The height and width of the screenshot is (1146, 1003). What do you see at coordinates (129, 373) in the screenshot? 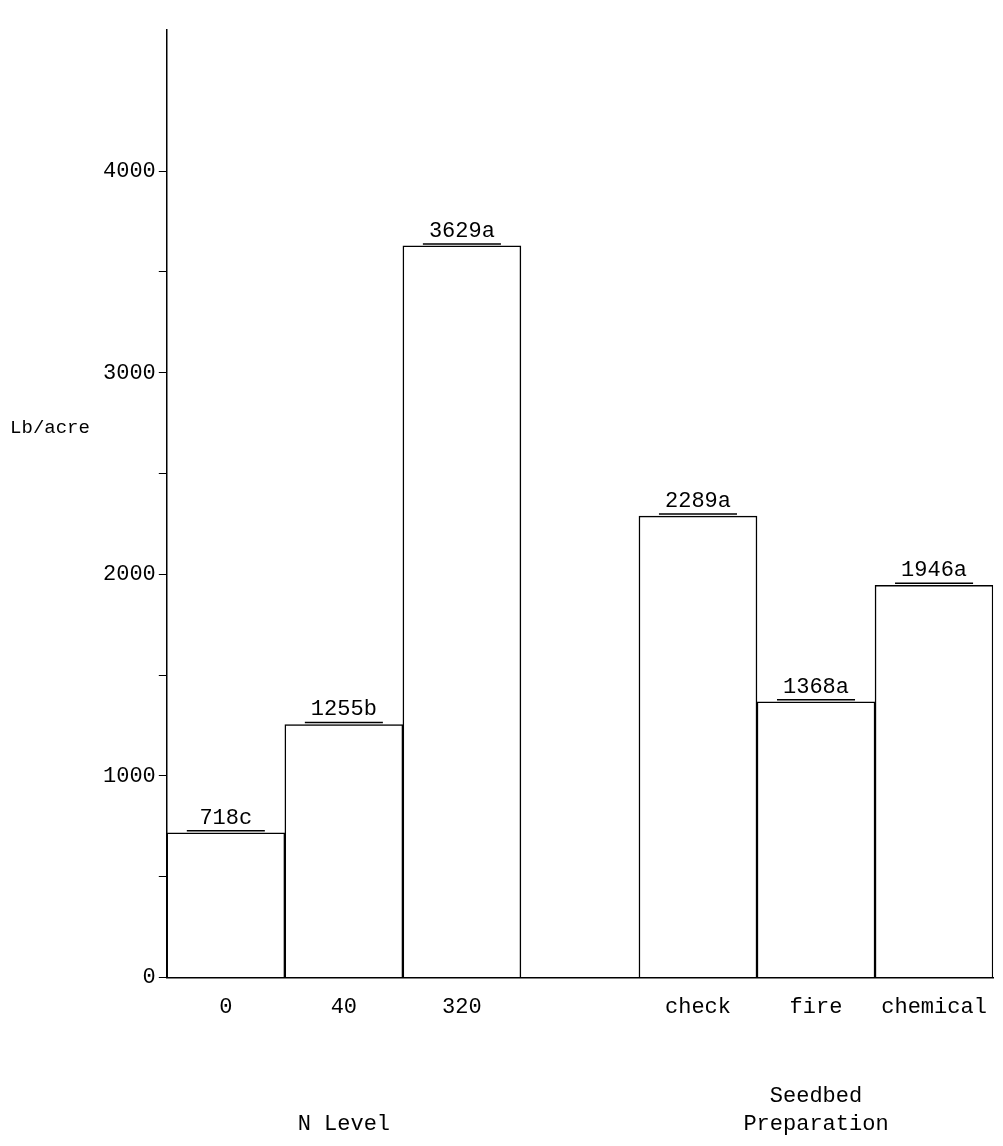
I see `y-tick-label: 3000` at bounding box center [129, 373].